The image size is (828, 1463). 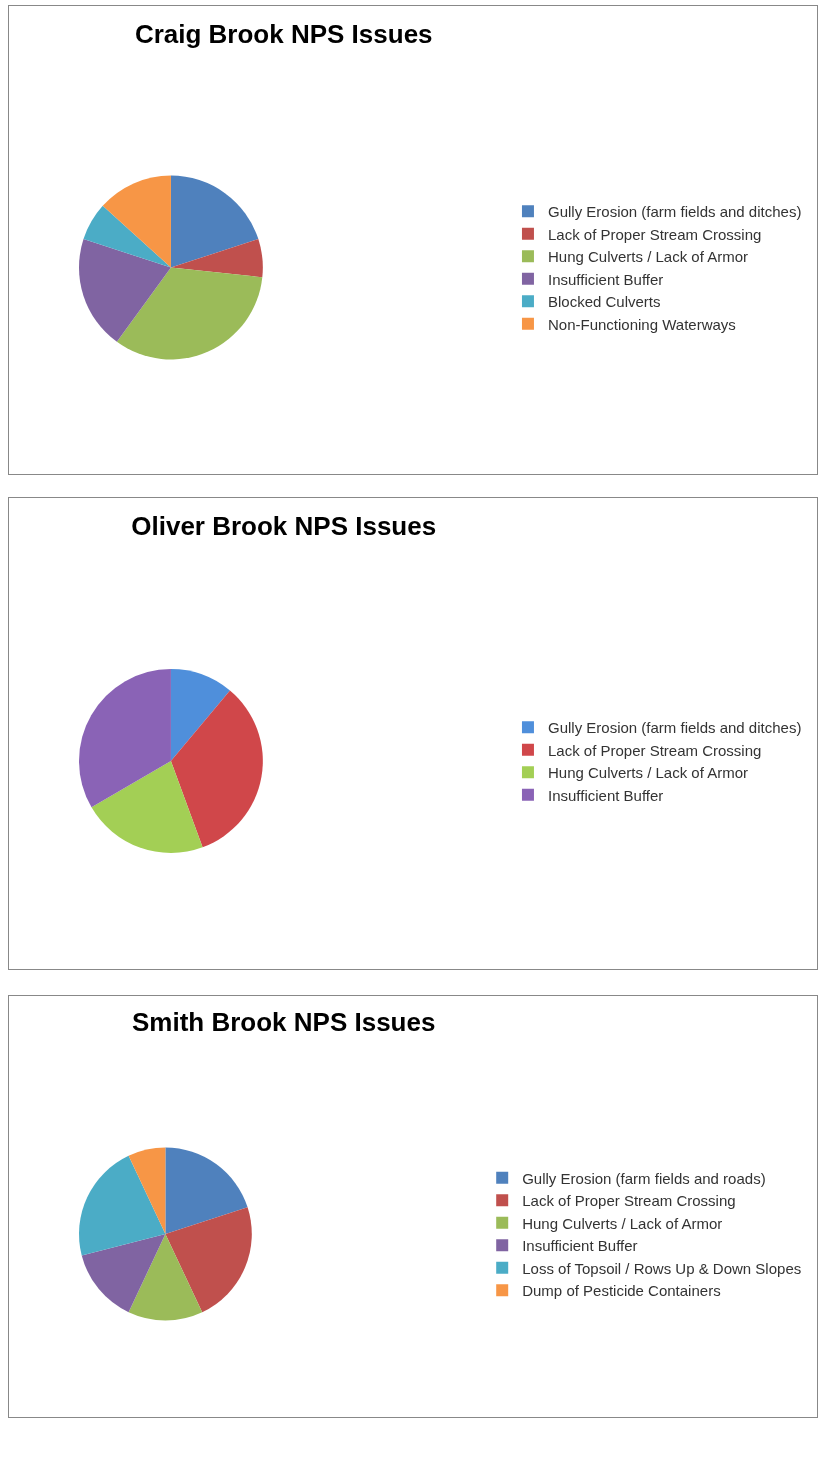 I want to click on legend-label: Blocked Culverts, so click(x=604, y=302).